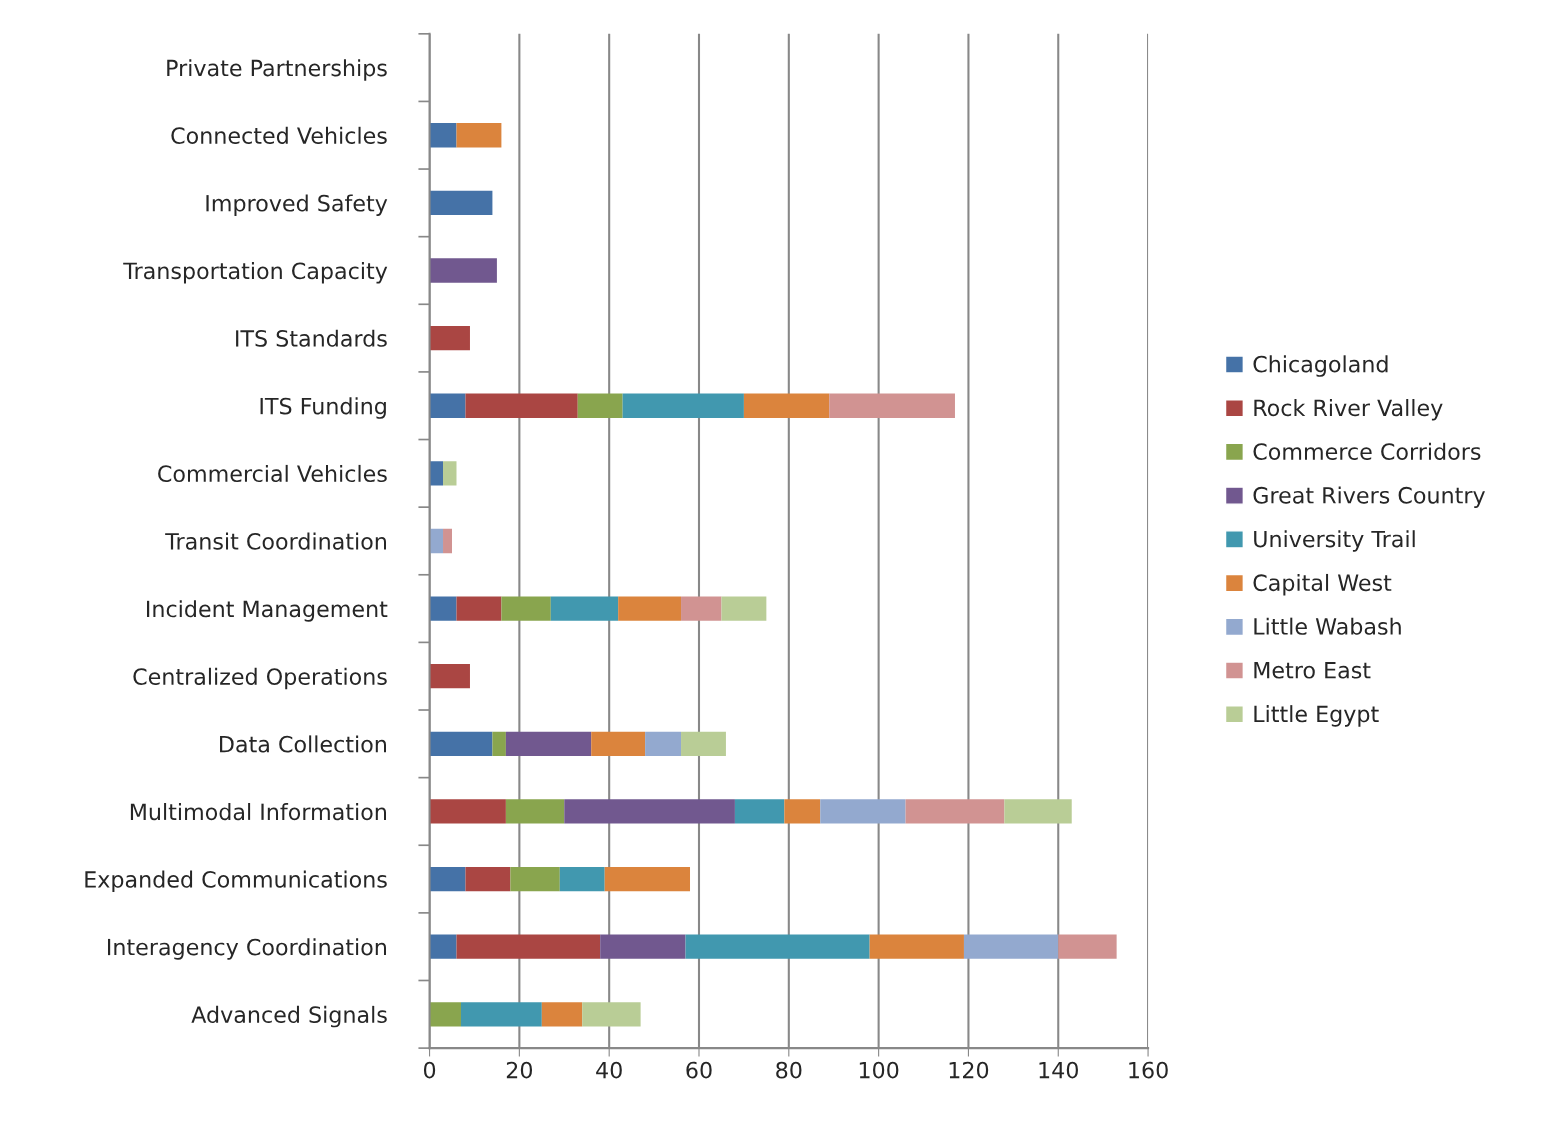 The width and height of the screenshot is (1562, 1127). What do you see at coordinates (519, 1070) in the screenshot?
I see `x-tick-label: 20` at bounding box center [519, 1070].